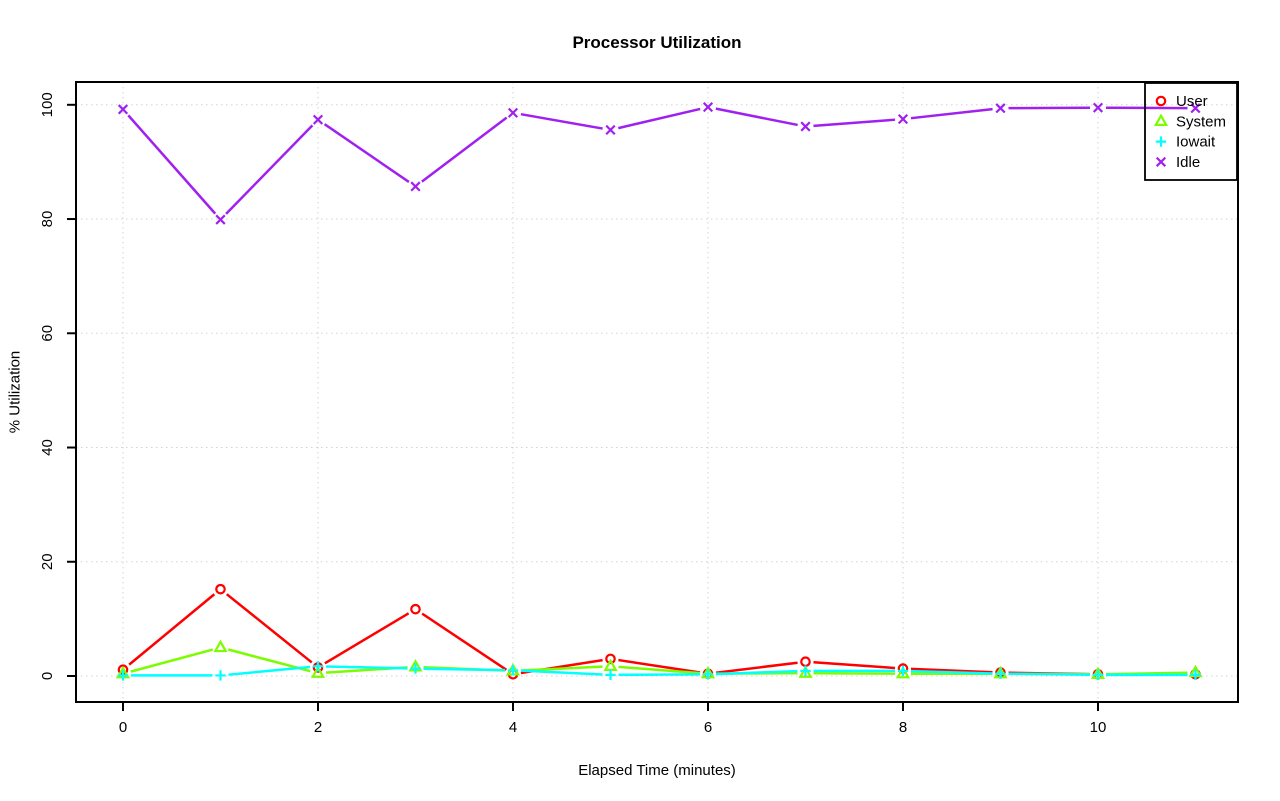  What do you see at coordinates (1161, 101) in the screenshot?
I see `legend-marker-user` at bounding box center [1161, 101].